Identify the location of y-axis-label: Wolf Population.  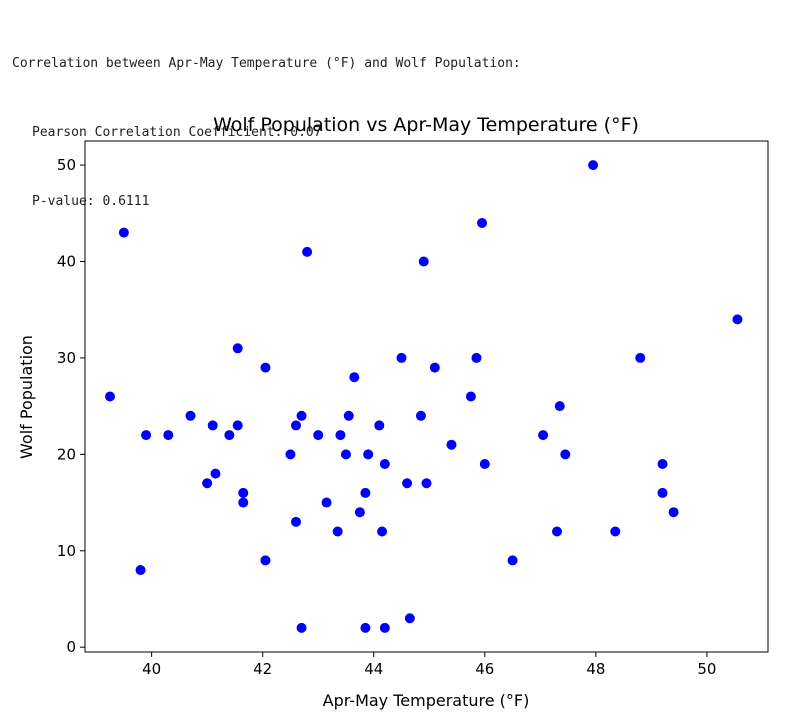
(26, 397).